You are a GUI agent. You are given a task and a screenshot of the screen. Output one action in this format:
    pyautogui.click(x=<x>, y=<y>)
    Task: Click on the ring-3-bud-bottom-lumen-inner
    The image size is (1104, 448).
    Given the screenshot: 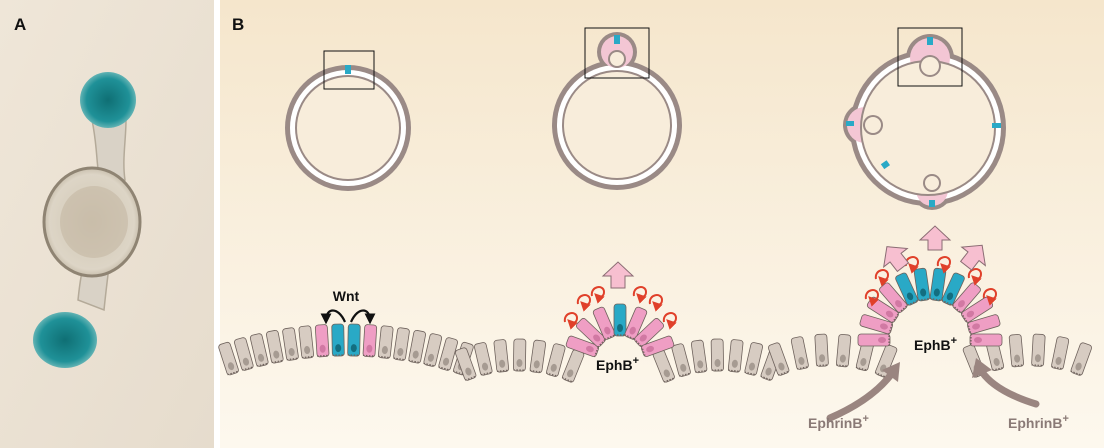 What is the action you would take?
    pyautogui.click(x=932, y=183)
    